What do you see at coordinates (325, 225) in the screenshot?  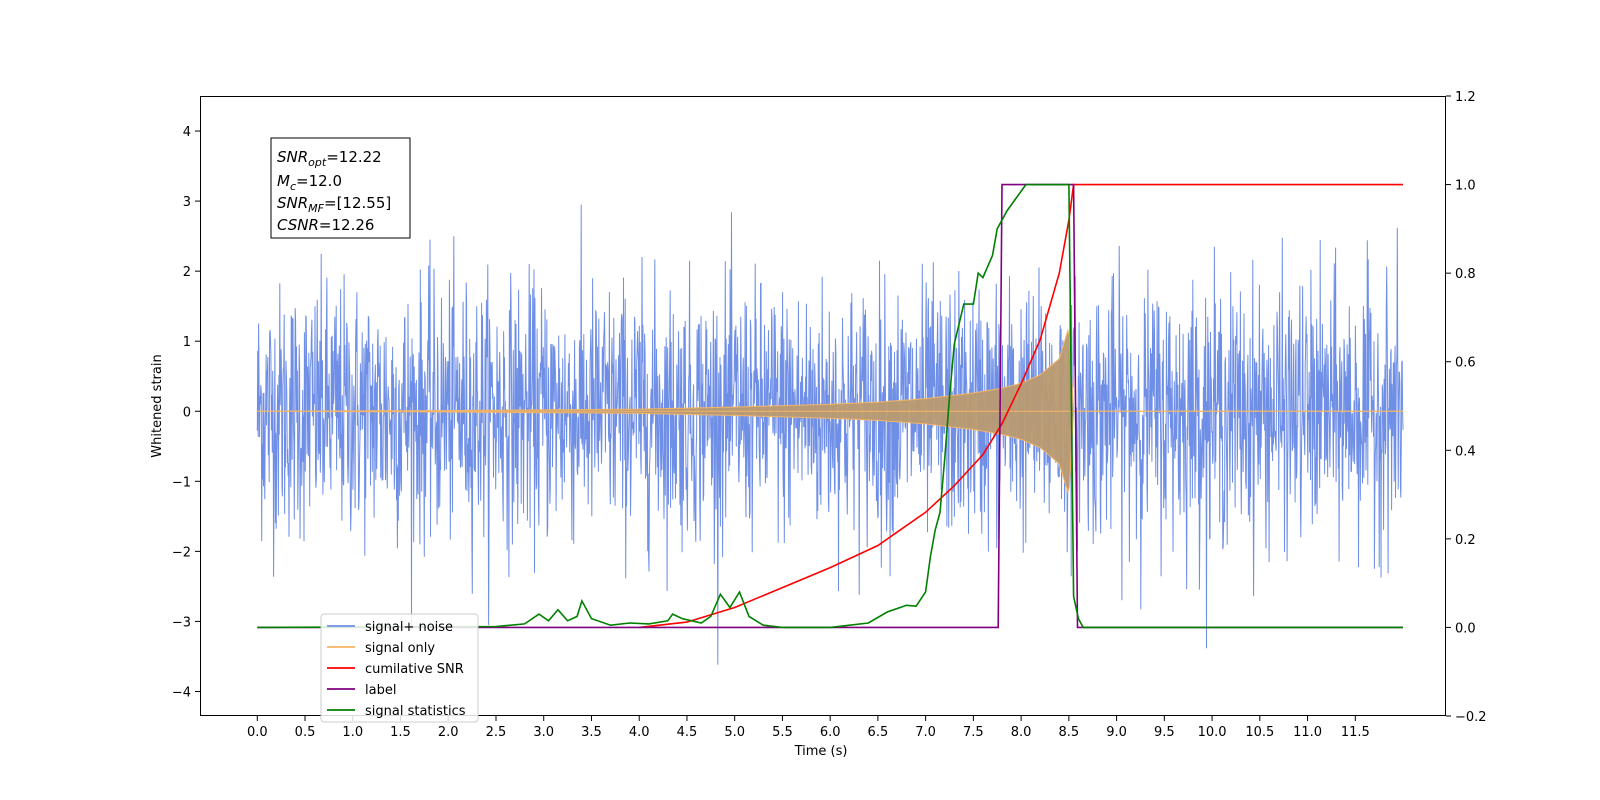 I see `csnr-annotation: CSNR=12.26` at bounding box center [325, 225].